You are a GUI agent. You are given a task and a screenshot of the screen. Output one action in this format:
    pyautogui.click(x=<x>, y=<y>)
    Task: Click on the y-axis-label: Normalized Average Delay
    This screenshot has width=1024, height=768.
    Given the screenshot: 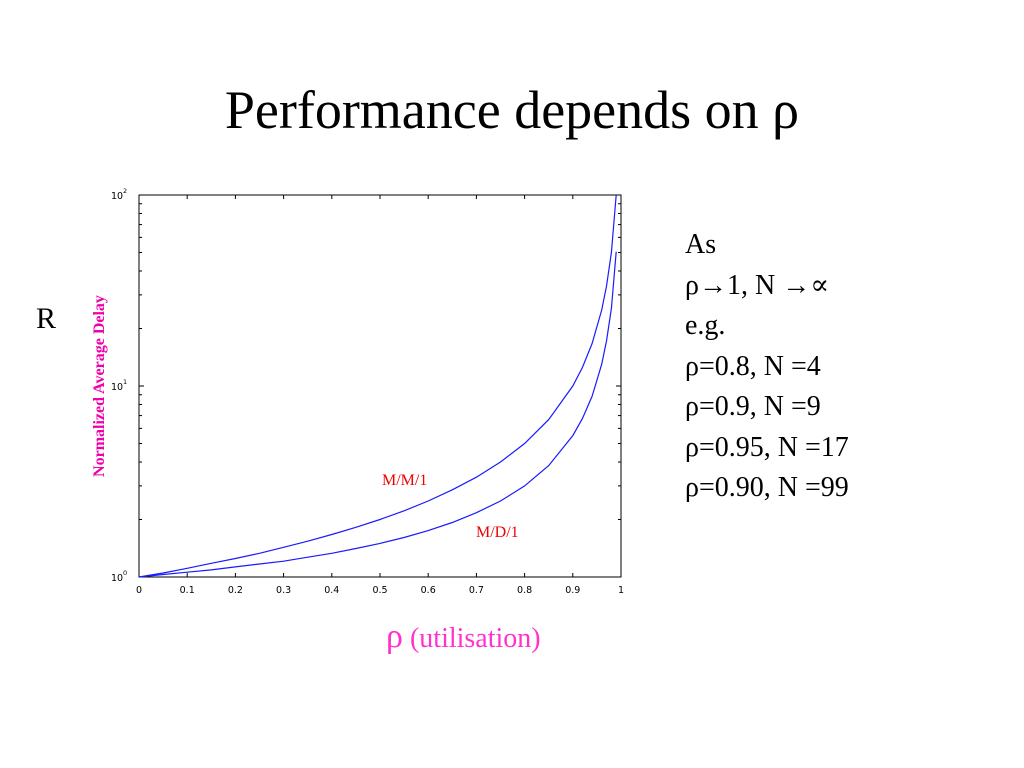 What is the action you would take?
    pyautogui.click(x=99, y=386)
    